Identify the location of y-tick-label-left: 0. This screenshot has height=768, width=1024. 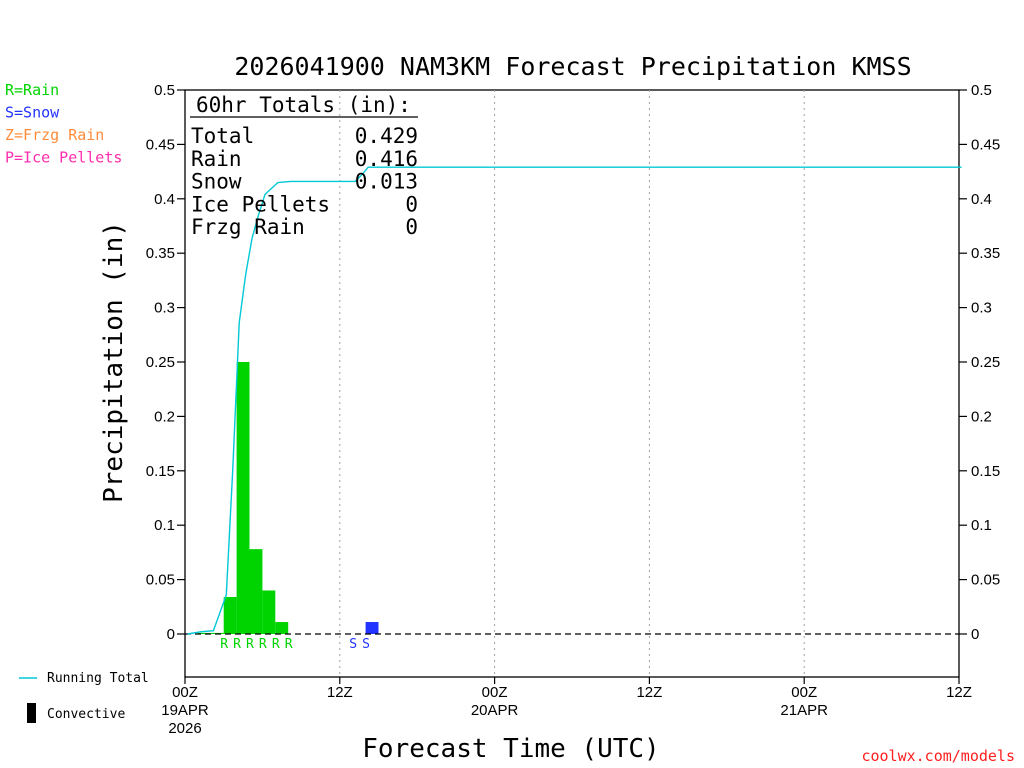
(171, 634).